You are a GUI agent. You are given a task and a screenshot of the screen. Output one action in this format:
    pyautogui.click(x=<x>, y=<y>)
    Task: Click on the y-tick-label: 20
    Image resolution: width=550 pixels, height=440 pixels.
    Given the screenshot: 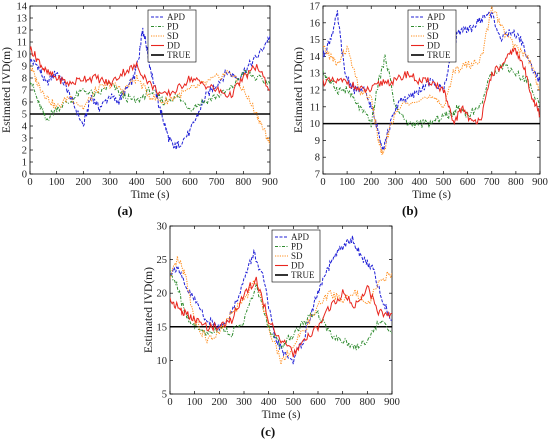 What is the action you would take?
    pyautogui.click(x=162, y=294)
    